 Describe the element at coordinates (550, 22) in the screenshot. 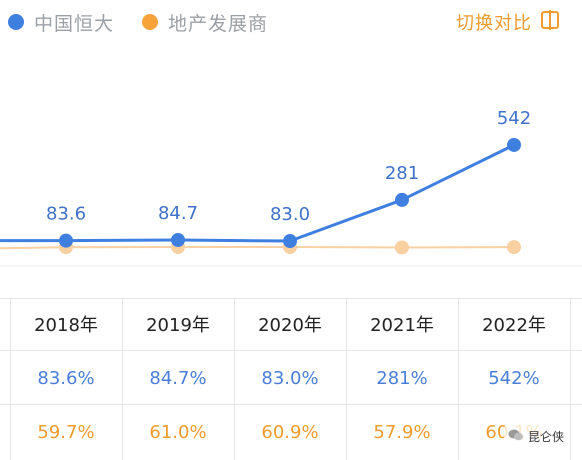

I see `compare-toggle-icon` at that location.